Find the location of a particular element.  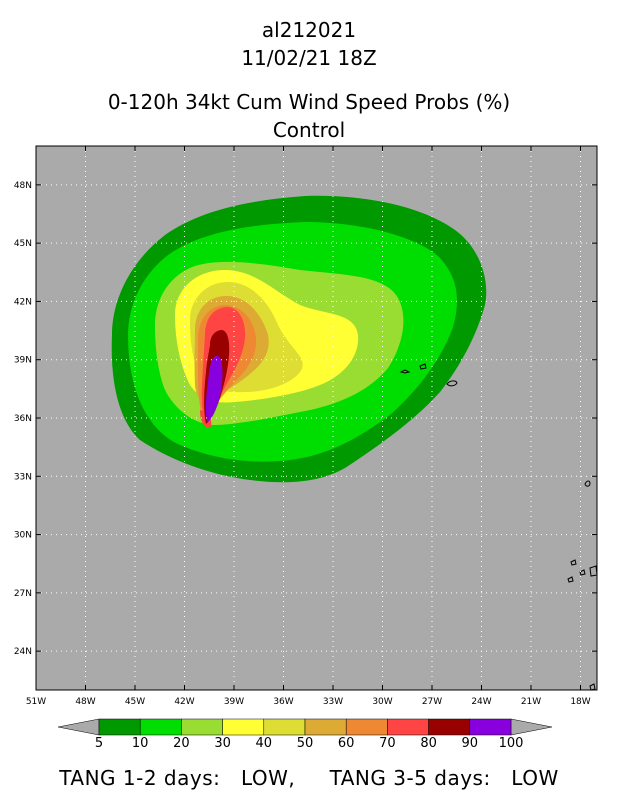

lon-tick-label: 30W is located at coordinates (382, 702).